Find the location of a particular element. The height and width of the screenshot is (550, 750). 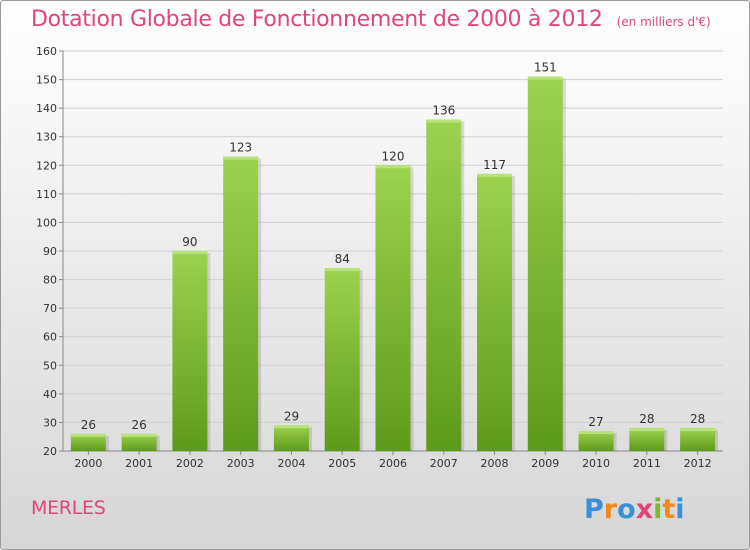

x-tick-label: 2012 is located at coordinates (698, 463).